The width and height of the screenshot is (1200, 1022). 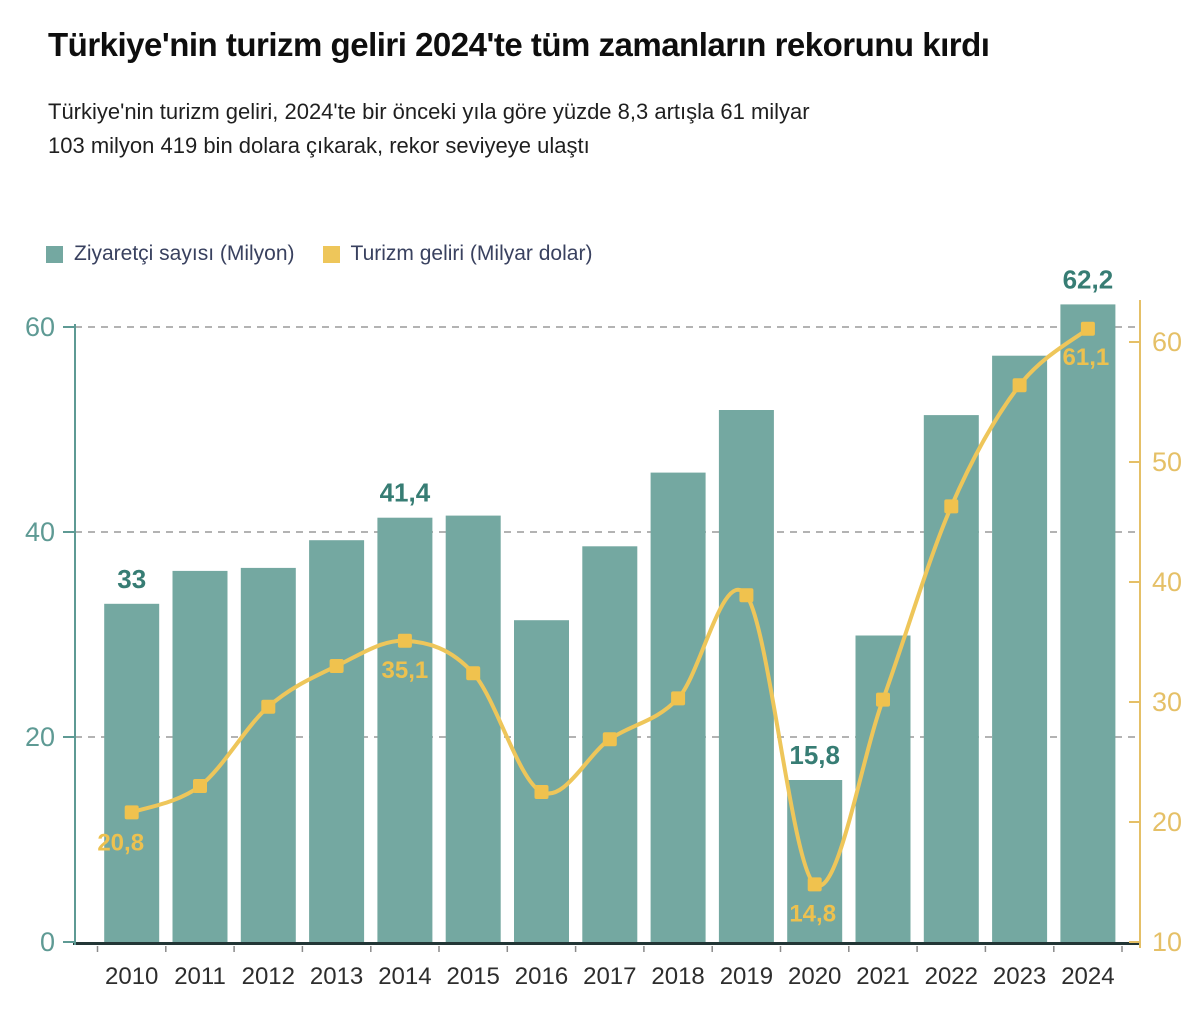 I want to click on right-axis-label-50: 50, so click(x=1167, y=462).